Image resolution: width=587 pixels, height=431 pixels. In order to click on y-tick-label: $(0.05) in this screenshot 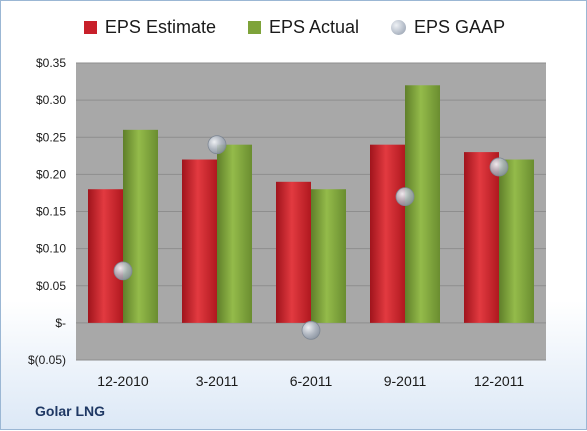, I will do `click(47, 360)`.